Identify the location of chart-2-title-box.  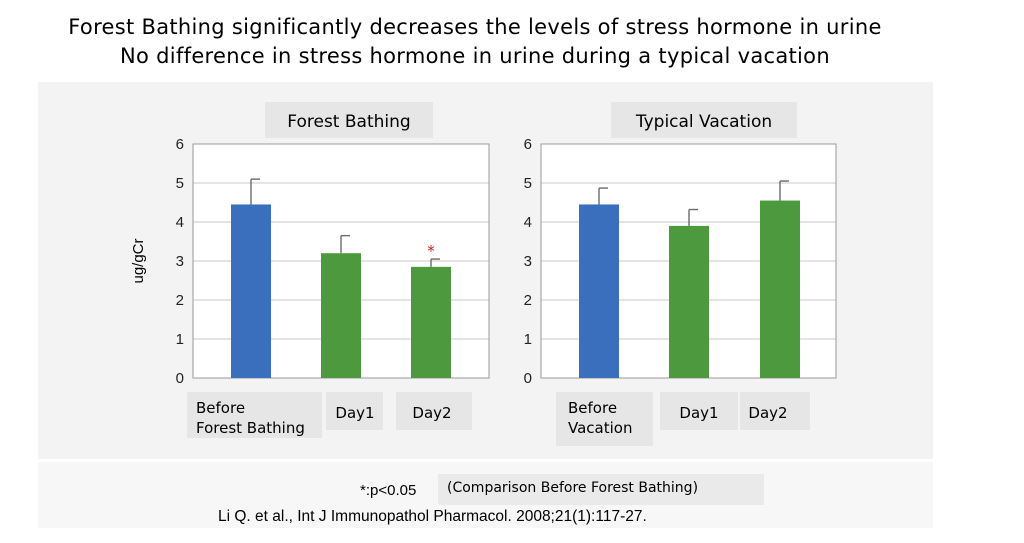
(704, 120).